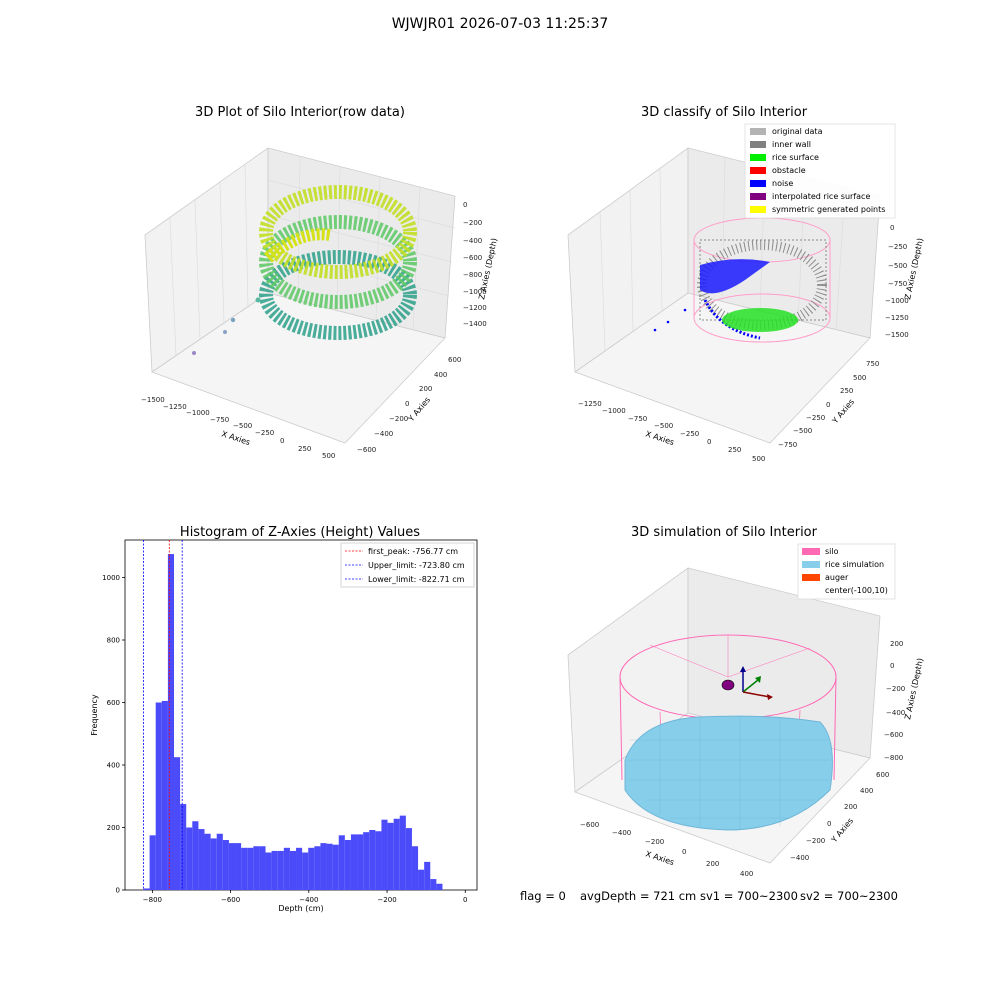  What do you see at coordinates (778, 170) in the screenshot?
I see `legend-item-obstacle: obstacle` at bounding box center [778, 170].